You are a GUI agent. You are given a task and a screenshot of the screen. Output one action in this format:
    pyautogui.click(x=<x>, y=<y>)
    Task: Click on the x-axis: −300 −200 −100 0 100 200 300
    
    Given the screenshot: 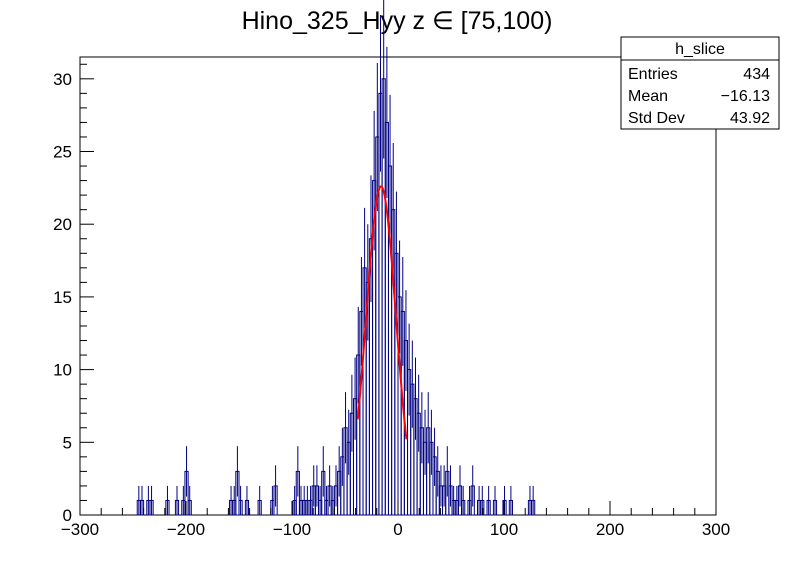 What is the action you would take?
    pyautogui.click(x=395, y=520)
    